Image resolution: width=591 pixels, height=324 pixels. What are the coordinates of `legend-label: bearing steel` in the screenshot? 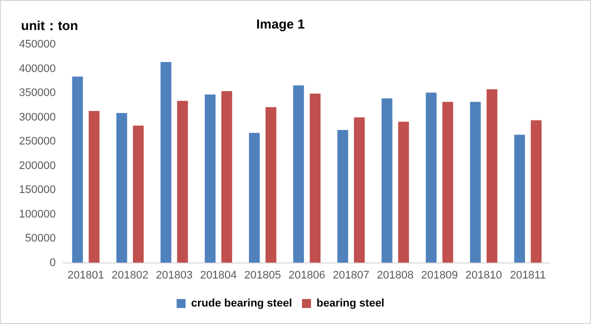 It's located at (350, 304).